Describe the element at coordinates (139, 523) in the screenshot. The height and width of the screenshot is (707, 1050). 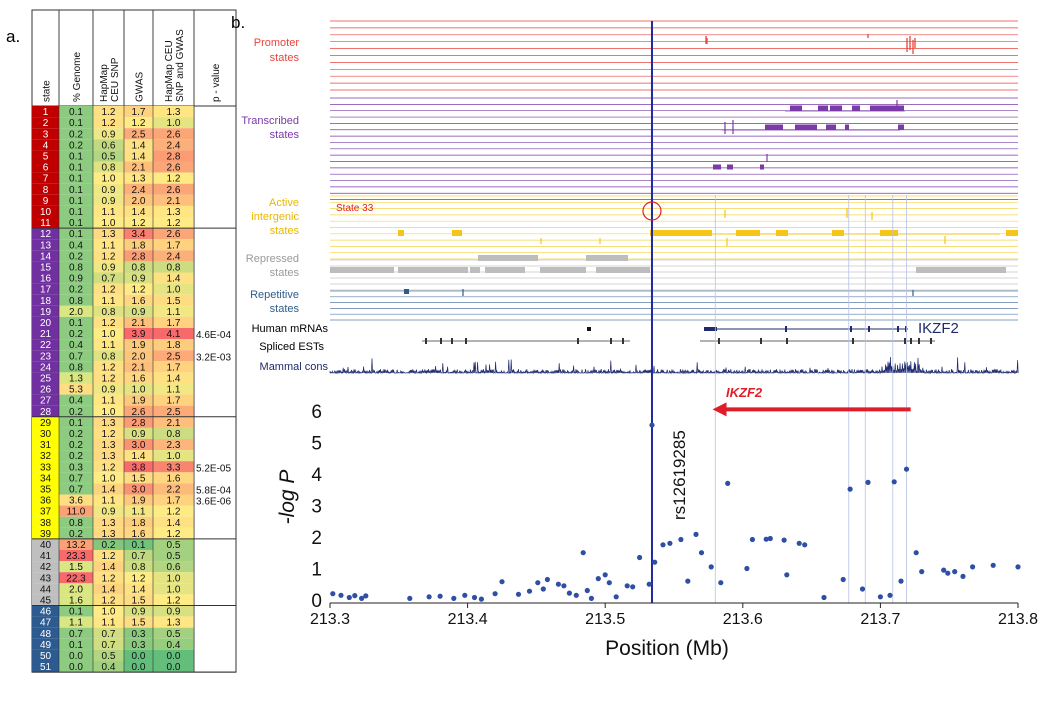
I see `value-text: 1.8` at that location.